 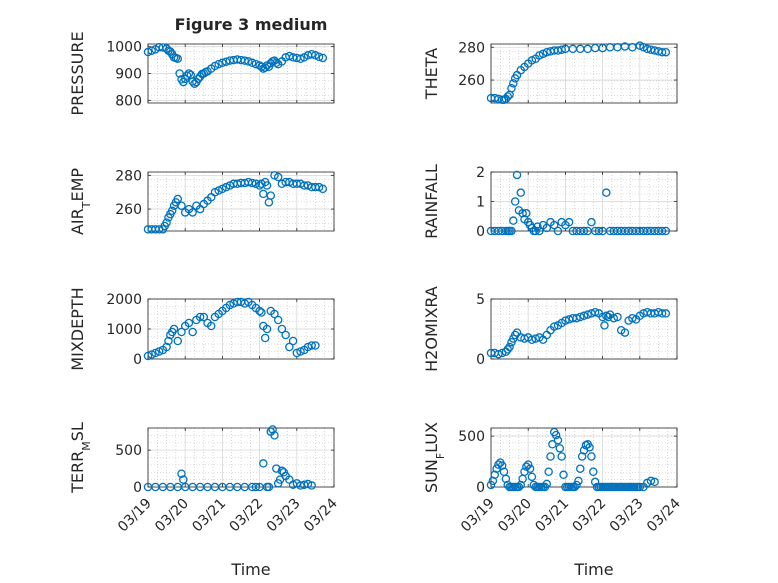 I want to click on subplot-sunflux: 0 500 SUNFLUX, so click(x=550, y=459).